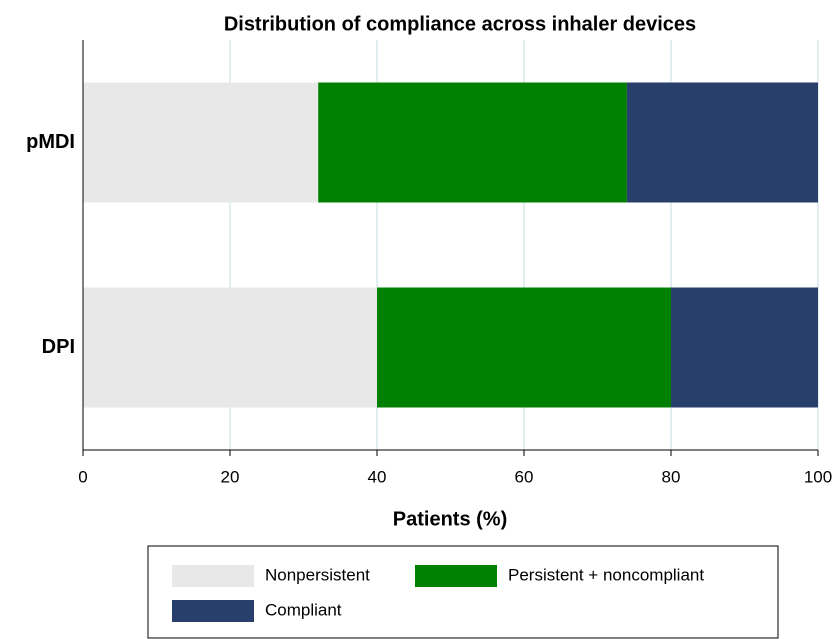 The image size is (838, 639). I want to click on x-axis-title: Patients (%), so click(450, 519).